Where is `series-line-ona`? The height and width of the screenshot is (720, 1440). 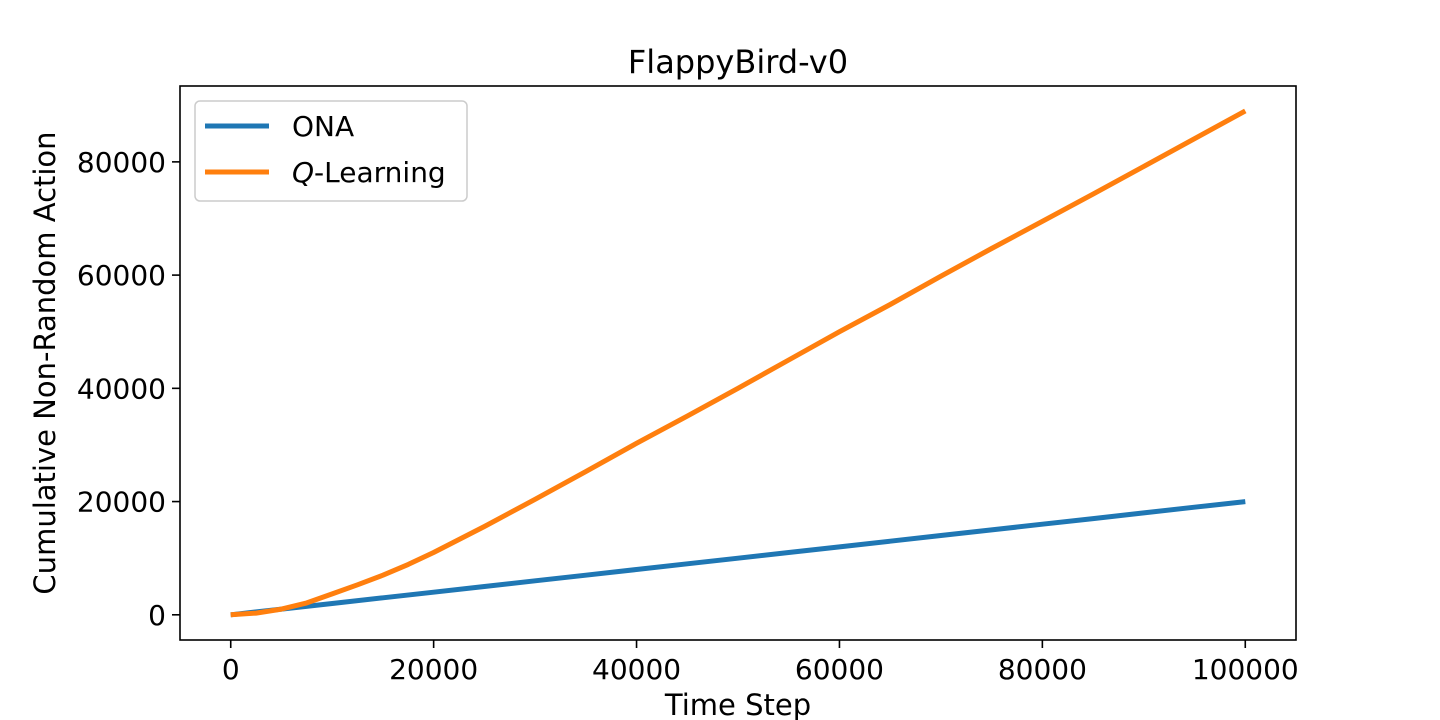
series-line-ona is located at coordinates (738, 558).